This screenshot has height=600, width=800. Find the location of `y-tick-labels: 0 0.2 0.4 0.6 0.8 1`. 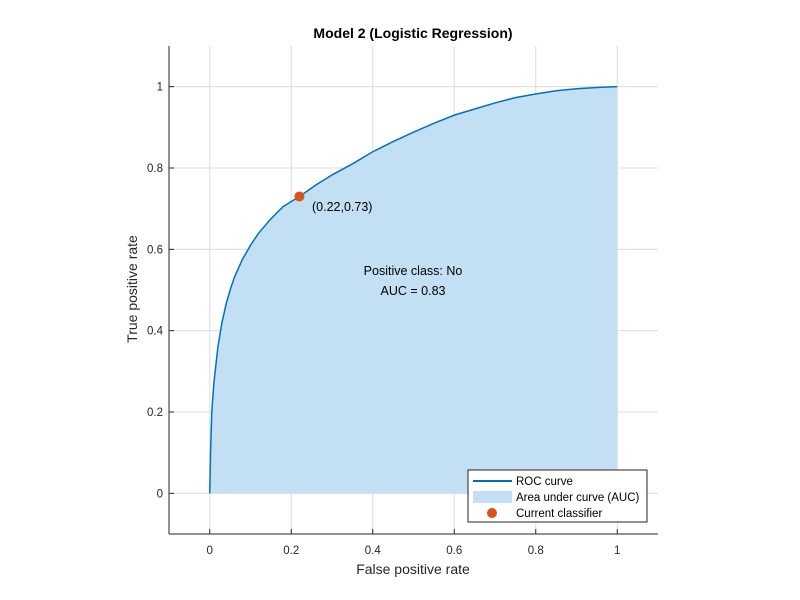

y-tick-labels: 0 0.2 0.4 0.6 0.8 1 is located at coordinates (155, 291).